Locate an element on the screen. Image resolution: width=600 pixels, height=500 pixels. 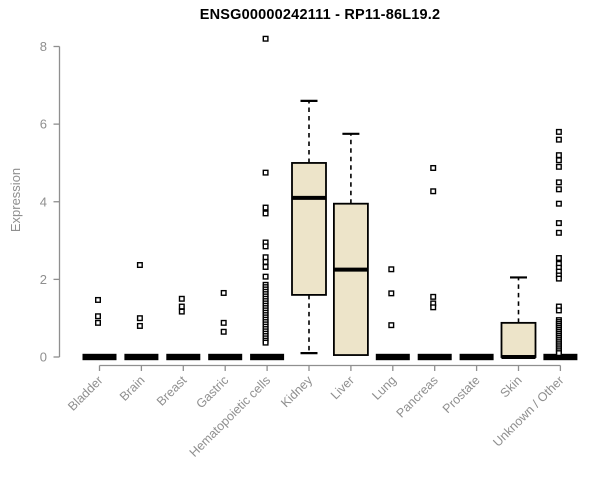
x-tick-label: Hematopoietic cells is located at coordinates (230, 416).